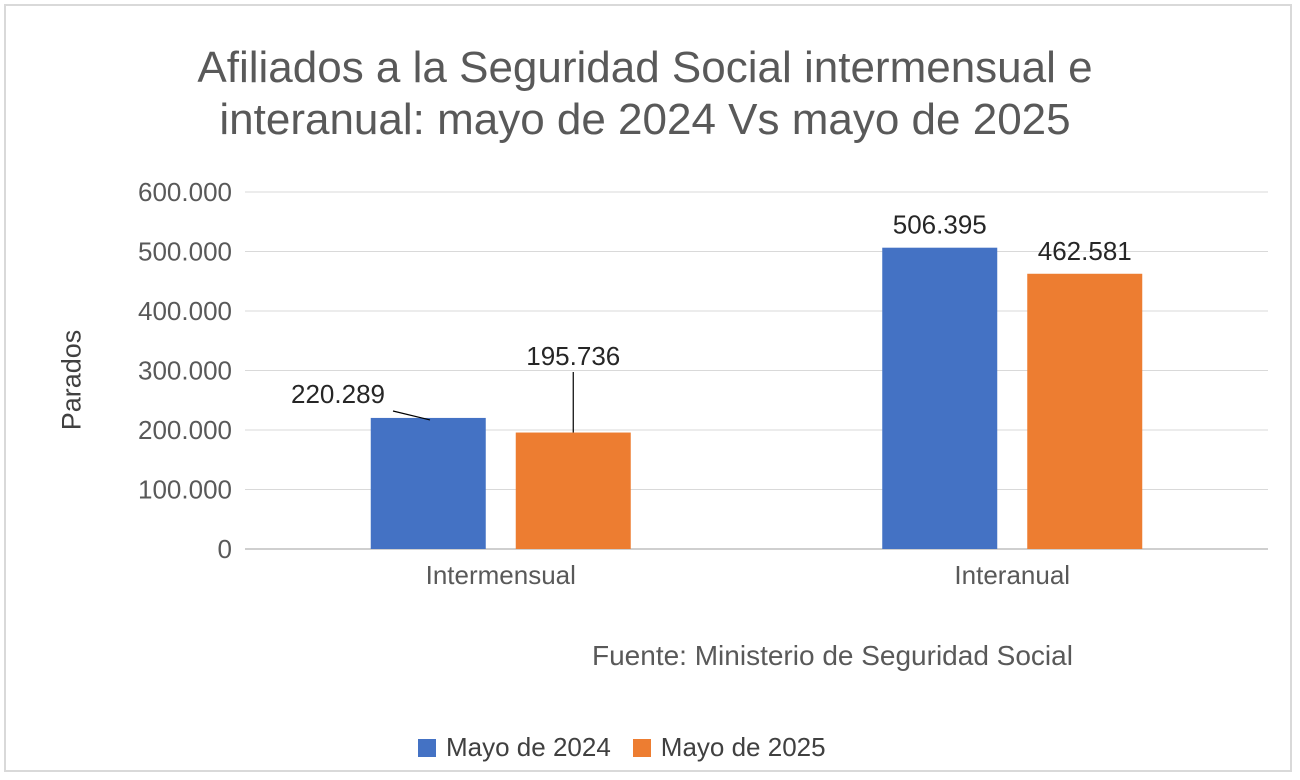 The image size is (1300, 780). I want to click on chart-legend: Mayo de 2024 Mayo de 2025, so click(633, 747).